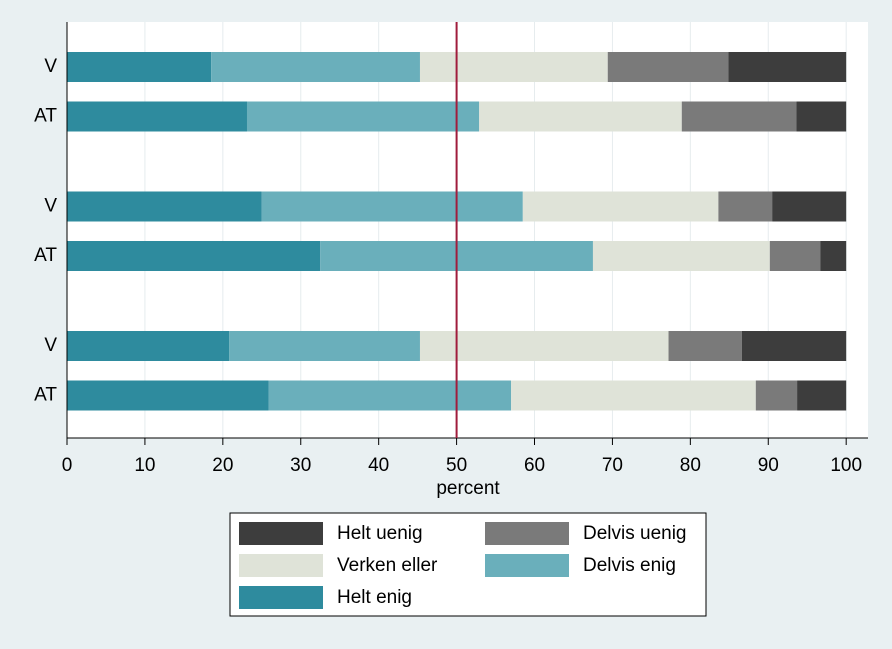  What do you see at coordinates (468, 488) in the screenshot?
I see `x-axis-label: percent` at bounding box center [468, 488].